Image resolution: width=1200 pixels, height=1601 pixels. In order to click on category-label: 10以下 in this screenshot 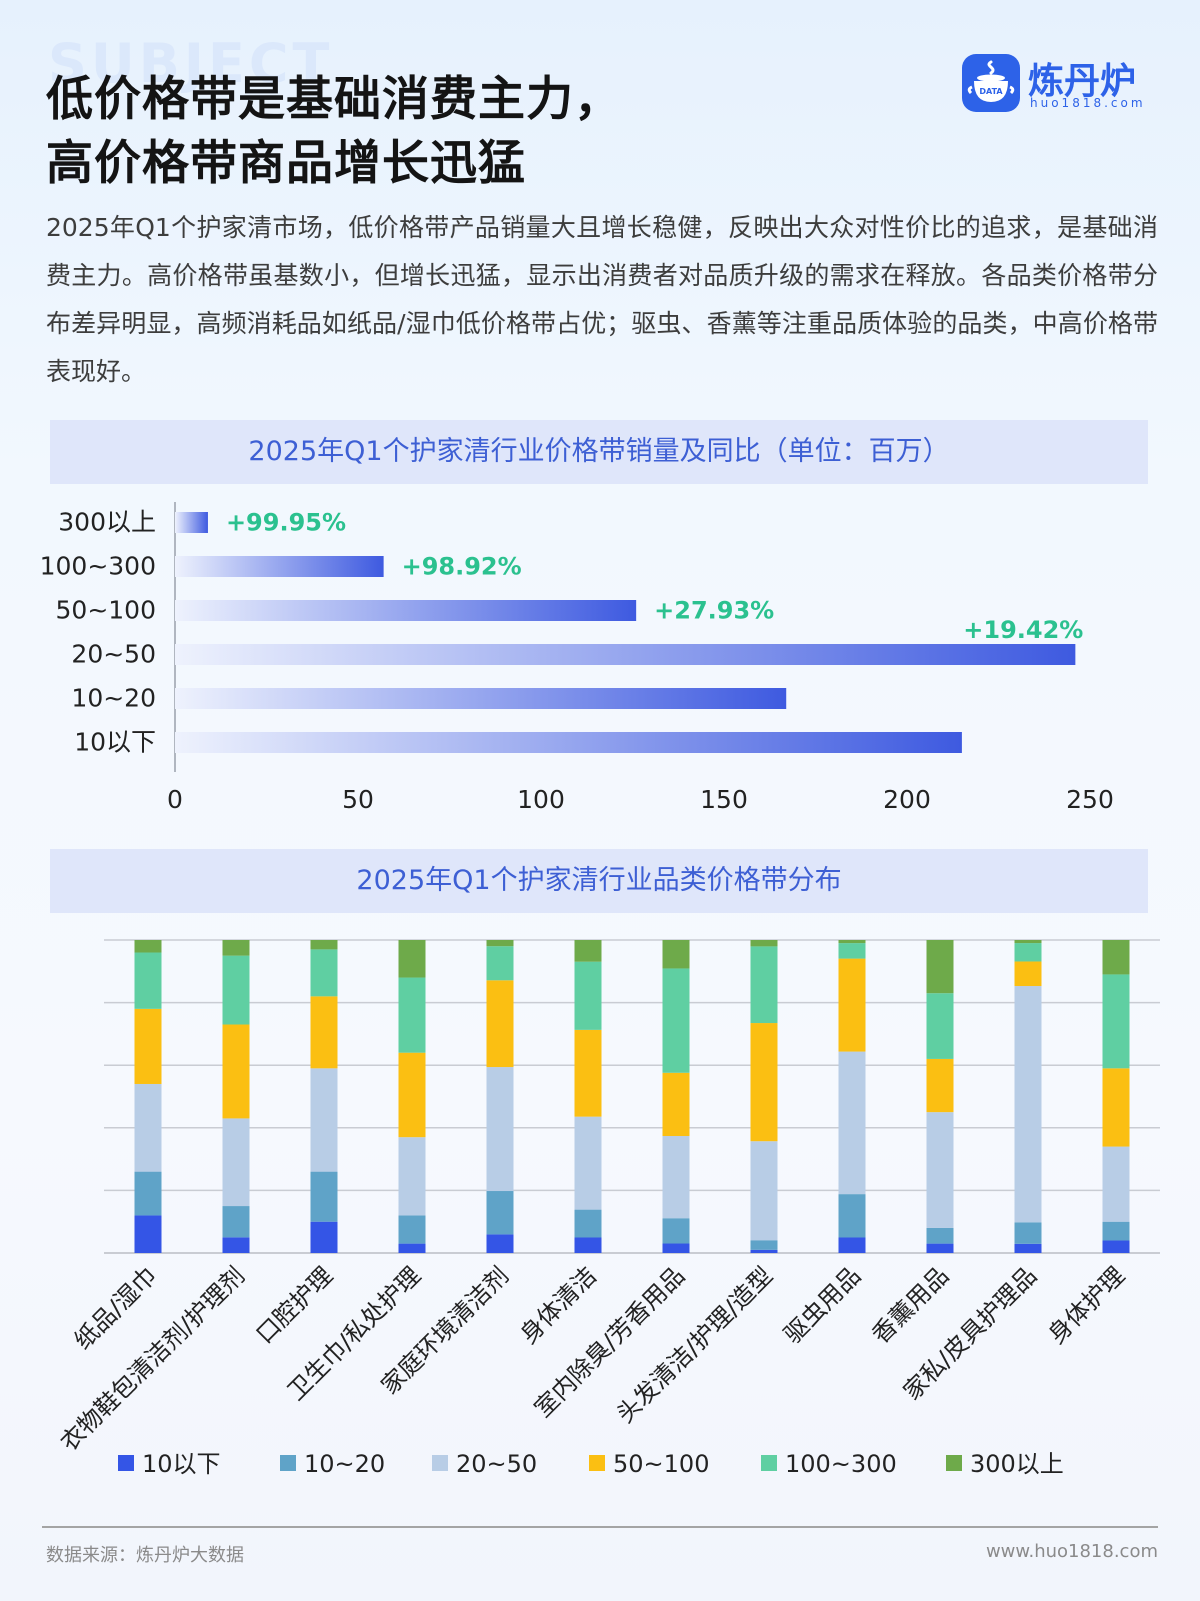, I will do `click(115, 742)`.